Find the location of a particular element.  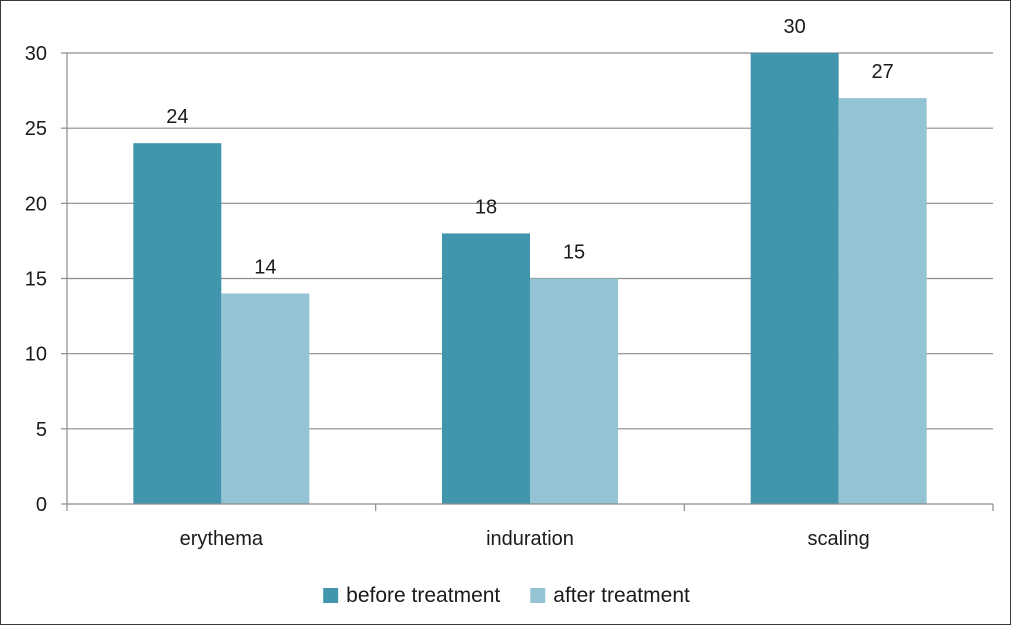

bar-induration-before-treatment is located at coordinates (486, 368).